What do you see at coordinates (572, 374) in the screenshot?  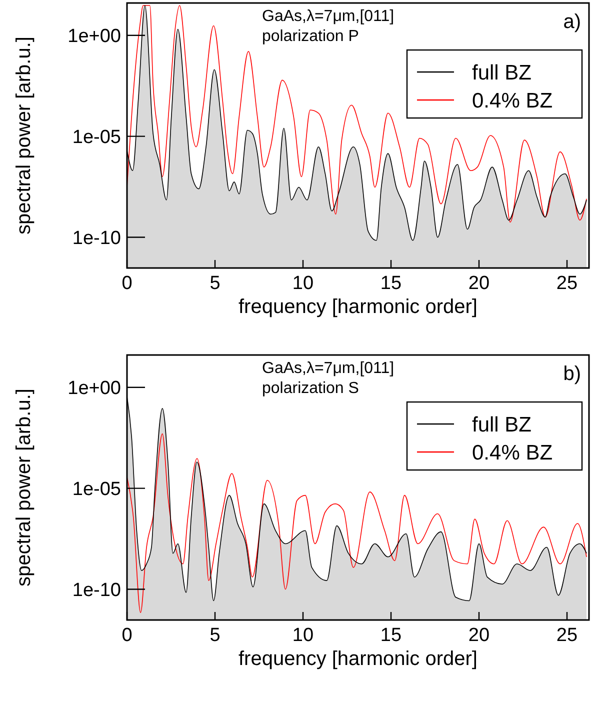 I see `annotation: b)` at bounding box center [572, 374].